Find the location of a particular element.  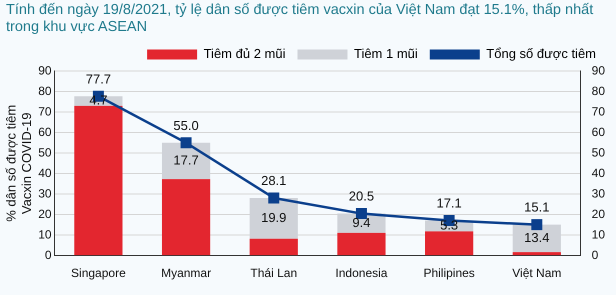

y-tick-label: 0 is located at coordinates (48, 255).